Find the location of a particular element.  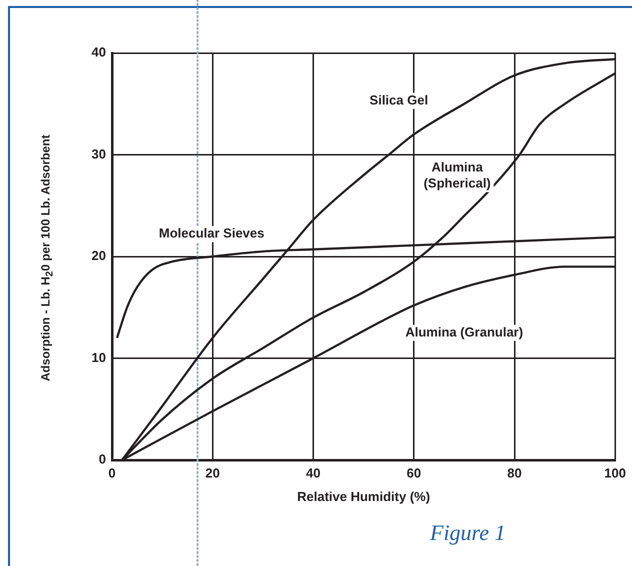

y-tick-label: 10 is located at coordinates (99, 357).